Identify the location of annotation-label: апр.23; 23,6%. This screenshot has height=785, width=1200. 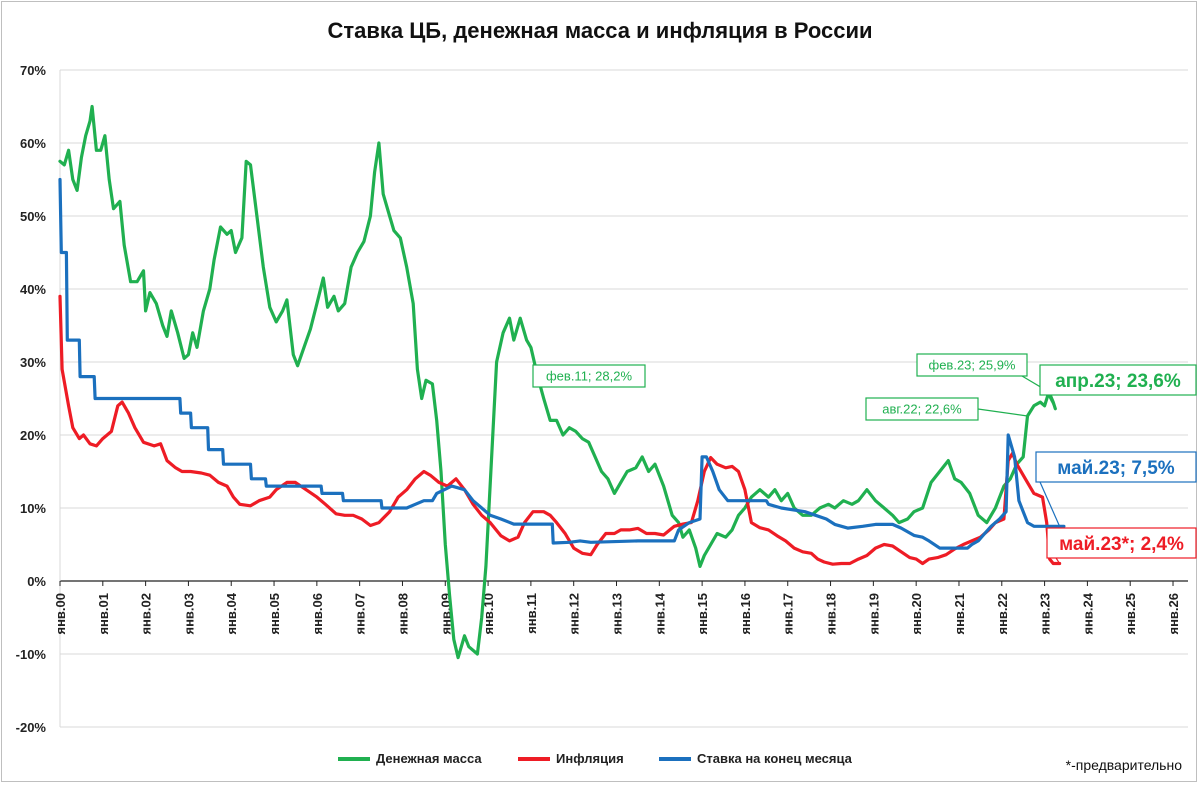
(1118, 381).